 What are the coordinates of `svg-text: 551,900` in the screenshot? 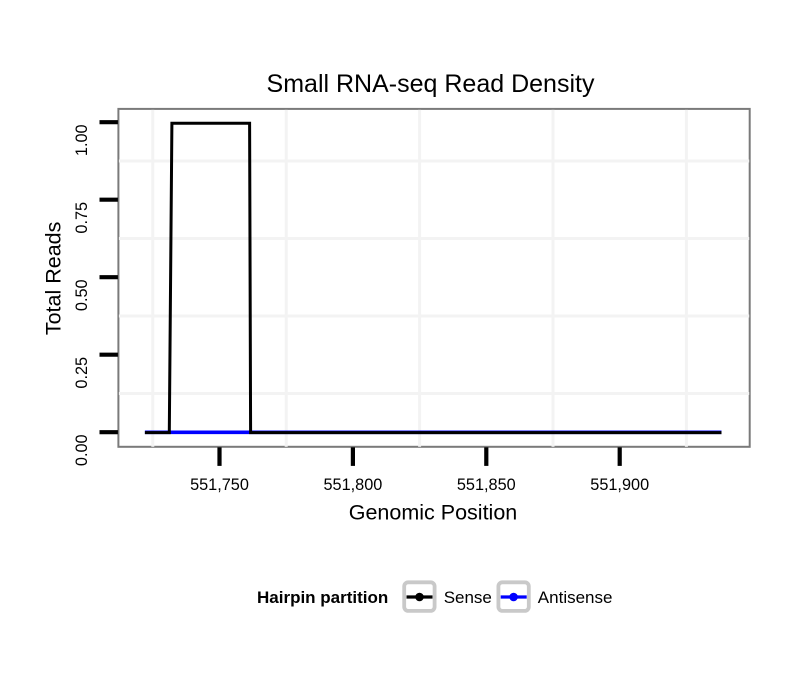 It's located at (619, 485).